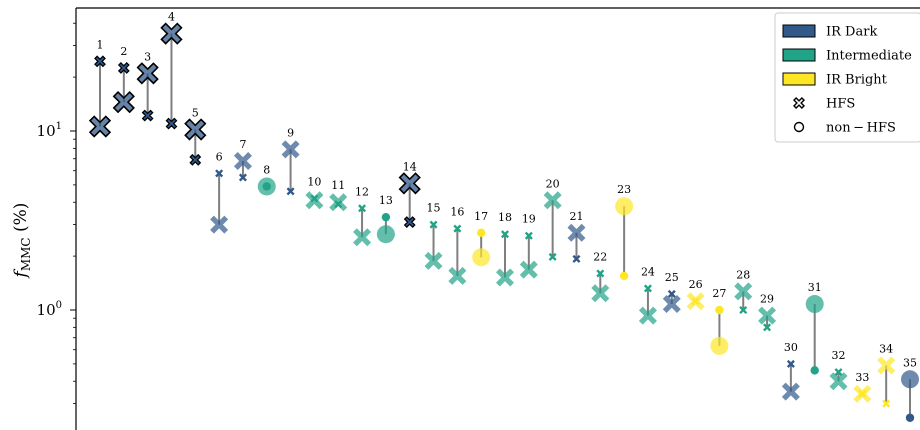 The image size is (920, 430). Describe the element at coordinates (481, 216) in the screenshot. I see `point-label: 17` at that location.